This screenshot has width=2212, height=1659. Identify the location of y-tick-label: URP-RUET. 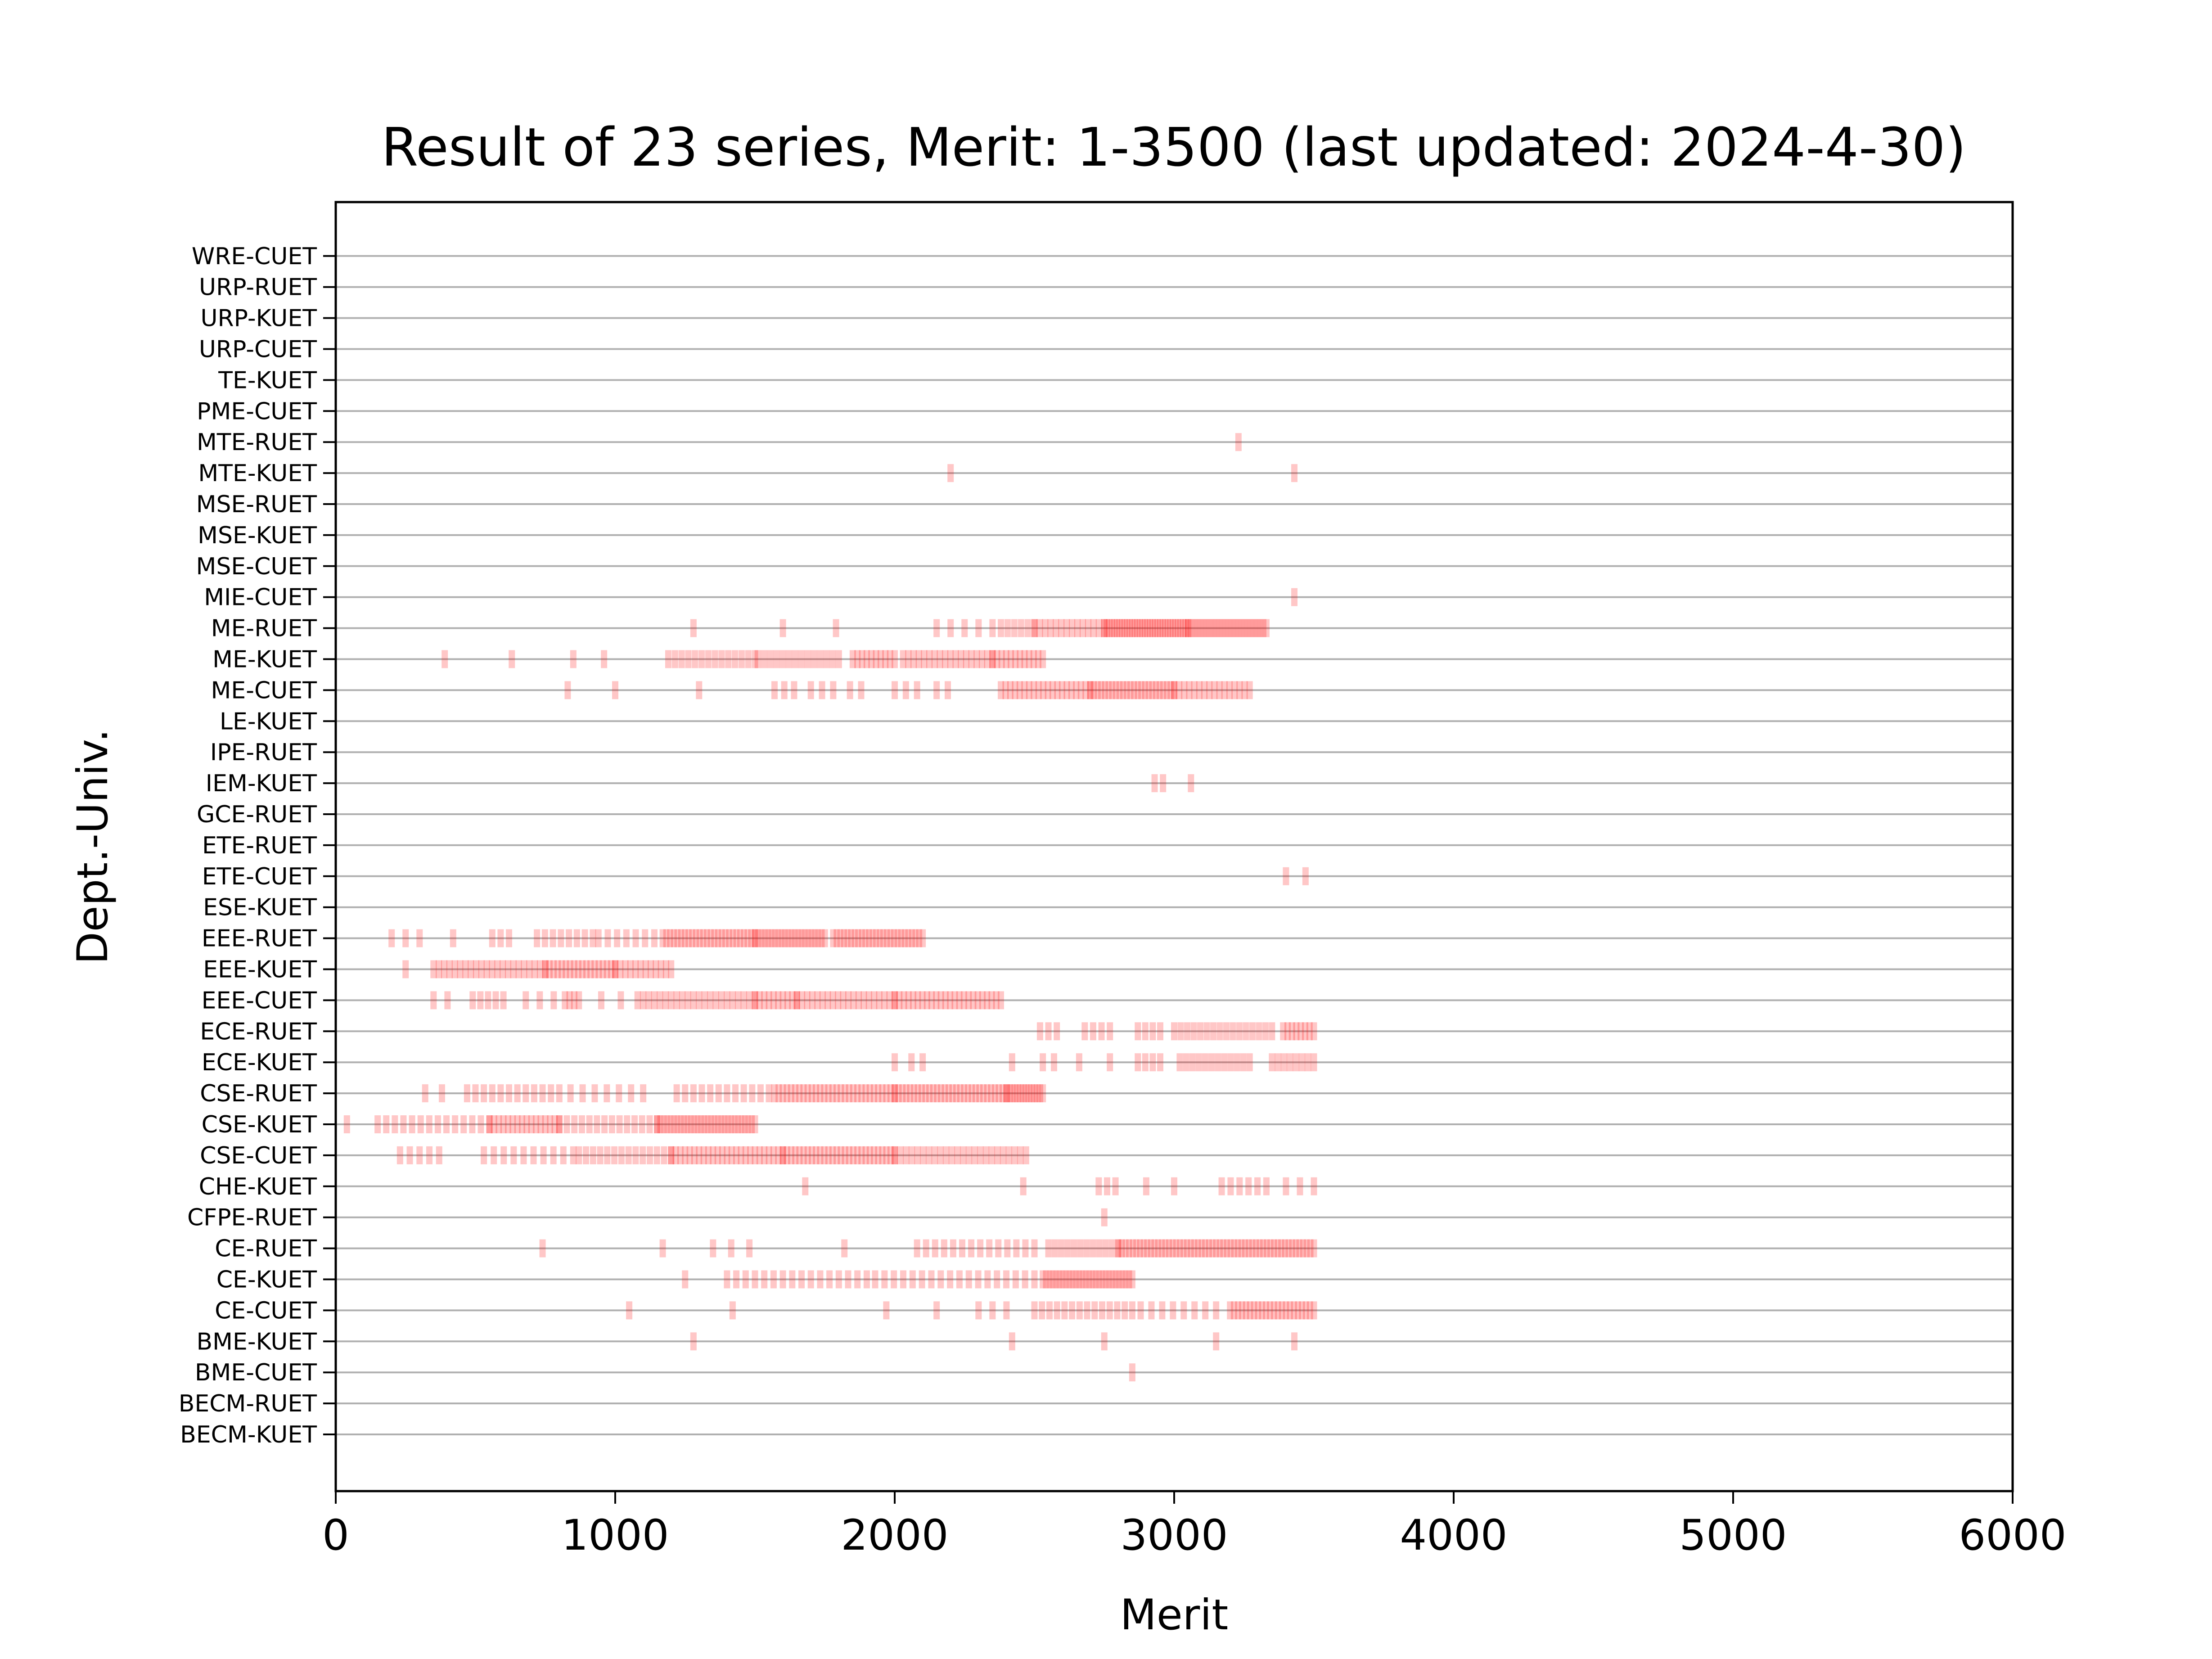
(258, 287).